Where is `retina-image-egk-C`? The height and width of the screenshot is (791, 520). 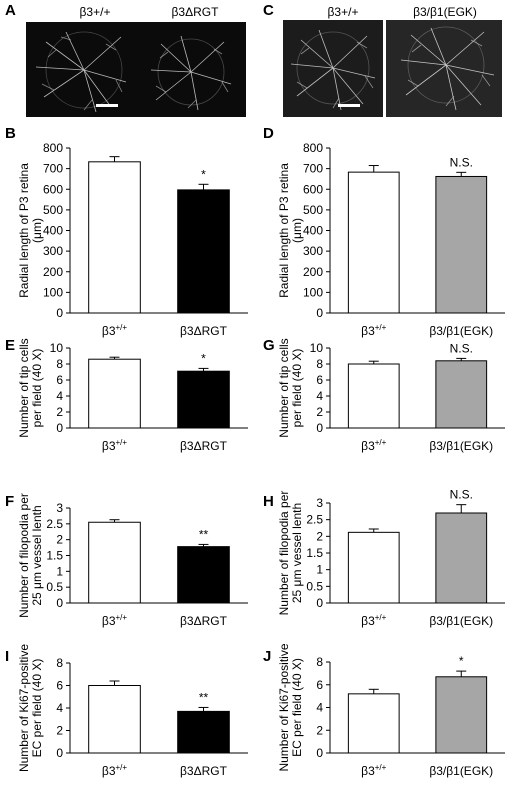
retina-image-egk-C is located at coordinates (444, 68).